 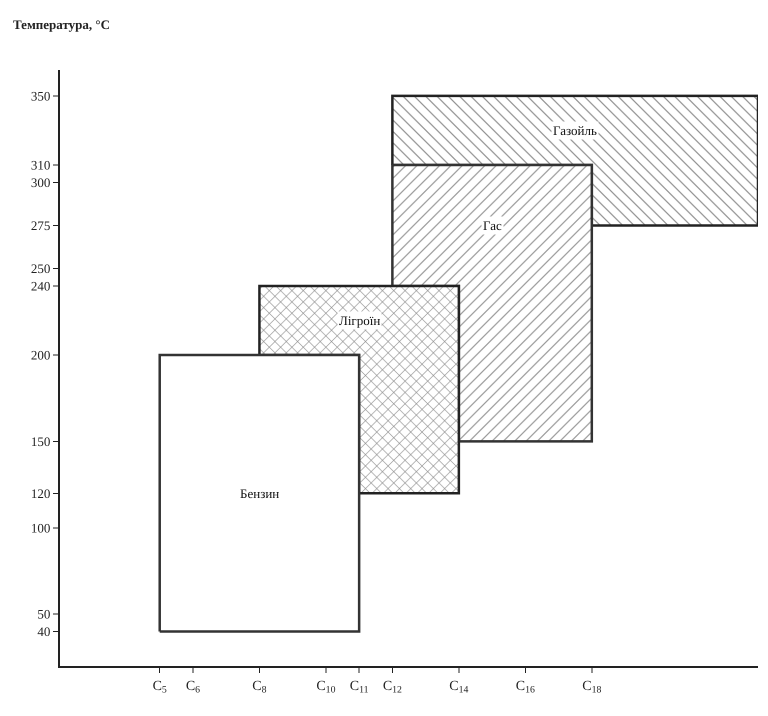 What do you see at coordinates (40, 96) in the screenshot?
I see `y-tick-label: 350` at bounding box center [40, 96].